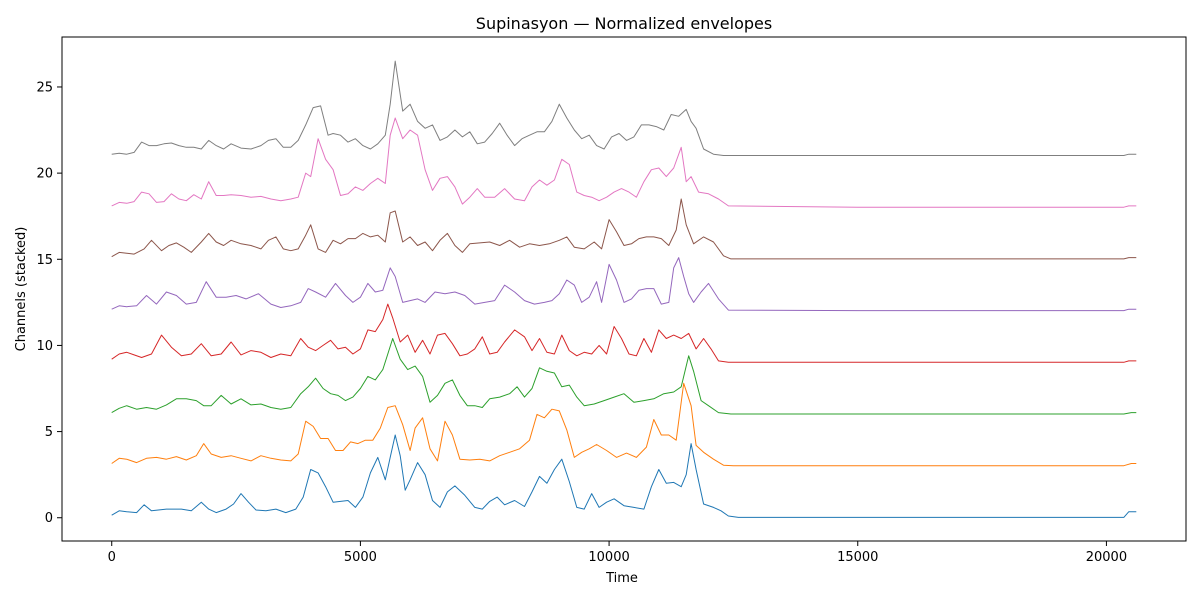 The width and height of the screenshot is (1200, 600). I want to click on y-tick-label: 15, so click(44, 260).